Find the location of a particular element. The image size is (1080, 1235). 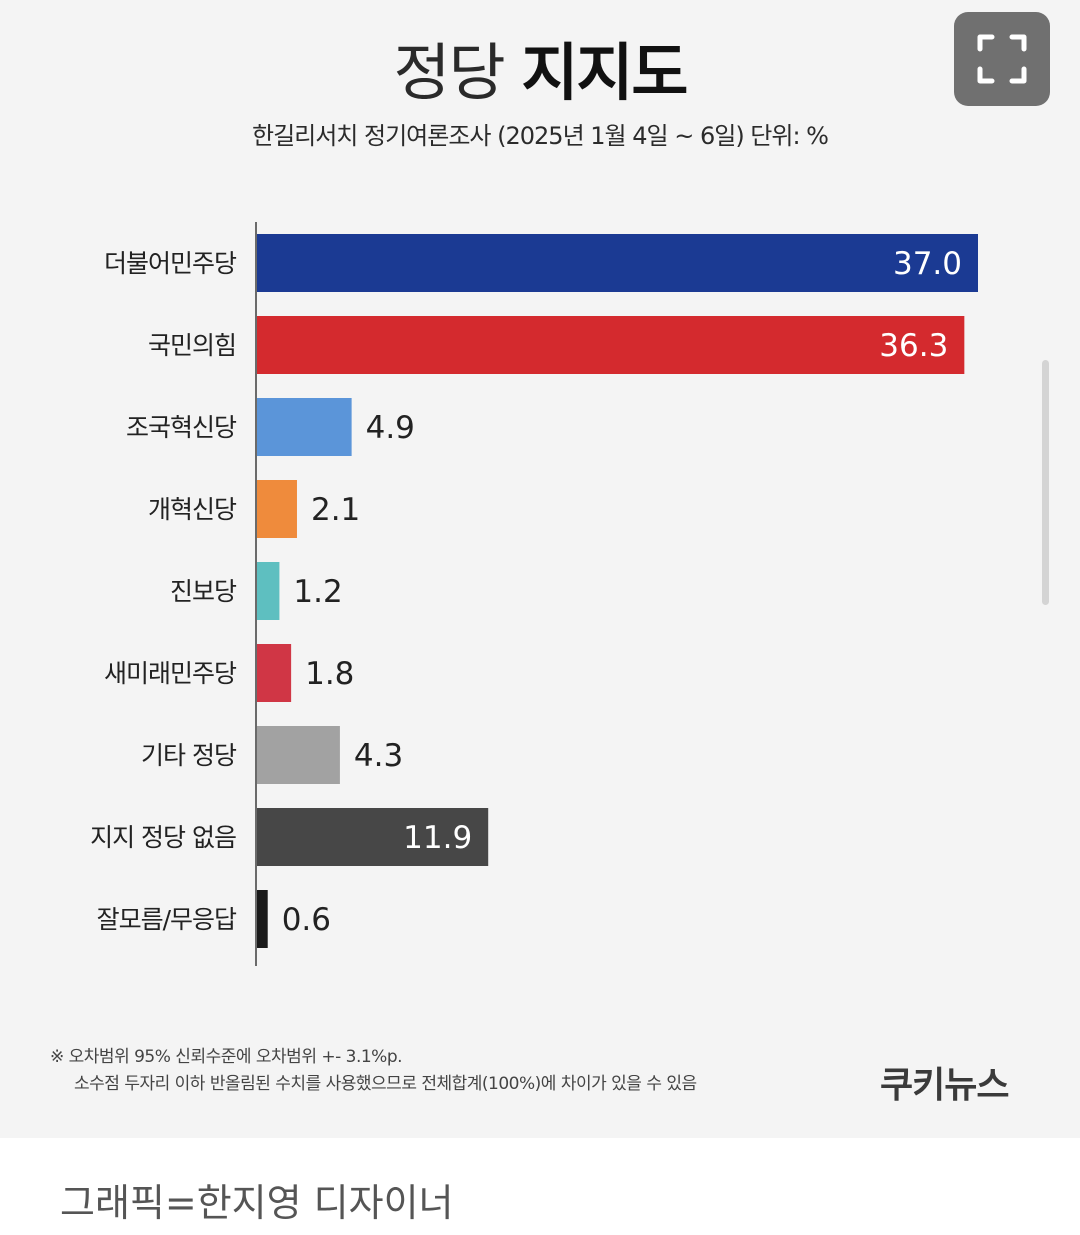

category-label-8: 잘모름/무응답 is located at coordinates (167, 919).